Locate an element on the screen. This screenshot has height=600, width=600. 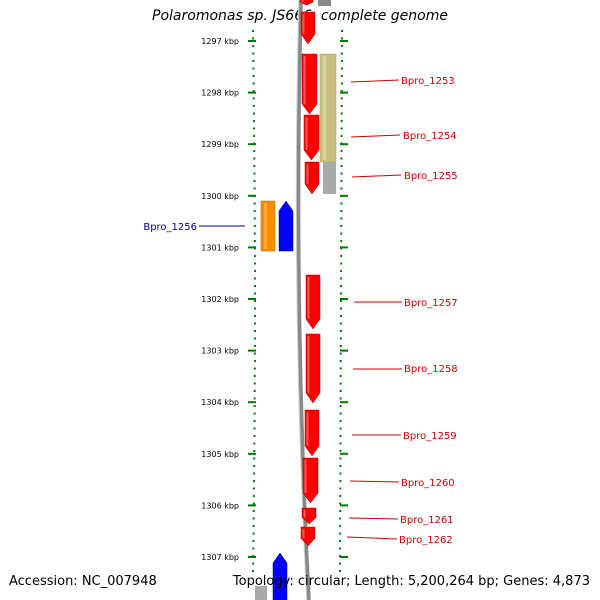
feature-gray-block is located at coordinates (329, 178).